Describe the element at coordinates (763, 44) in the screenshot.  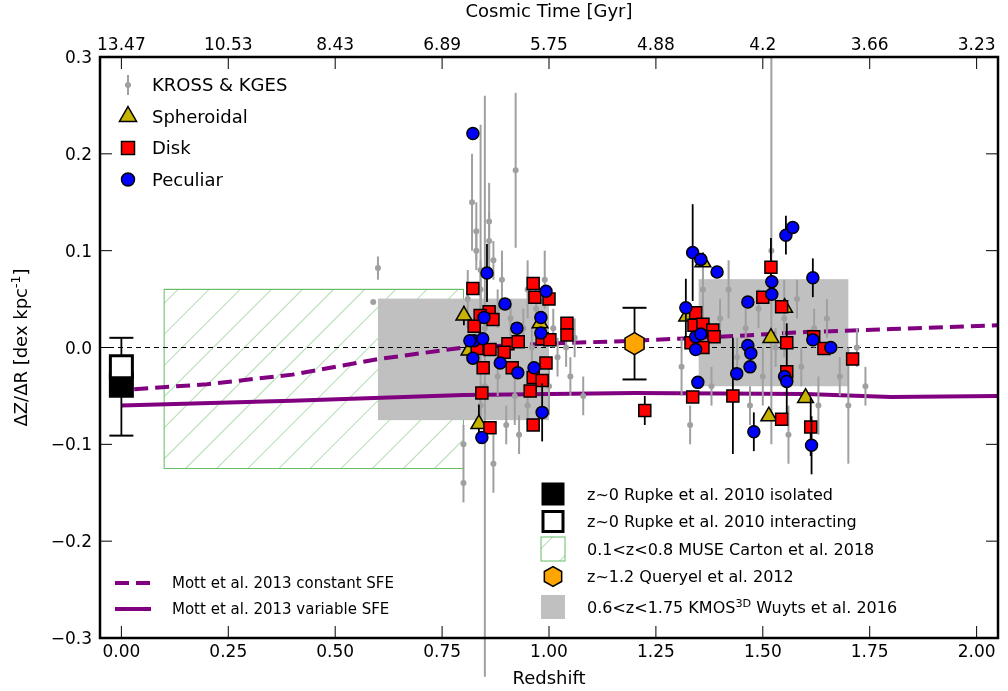
I see `text: 4.2` at that location.